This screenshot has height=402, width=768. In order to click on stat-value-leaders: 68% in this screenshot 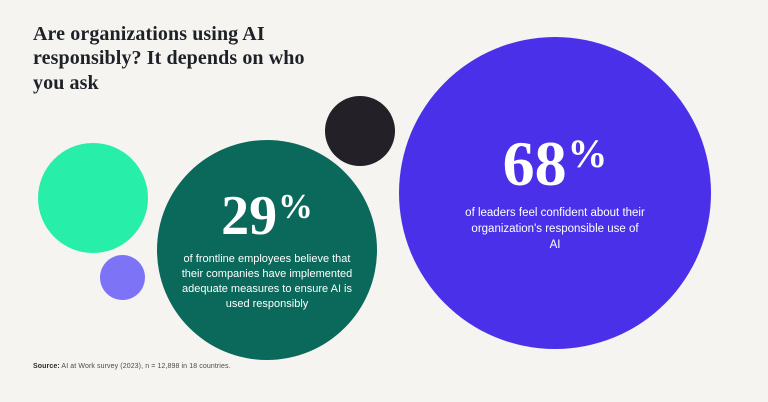, I will do `click(555, 164)`.